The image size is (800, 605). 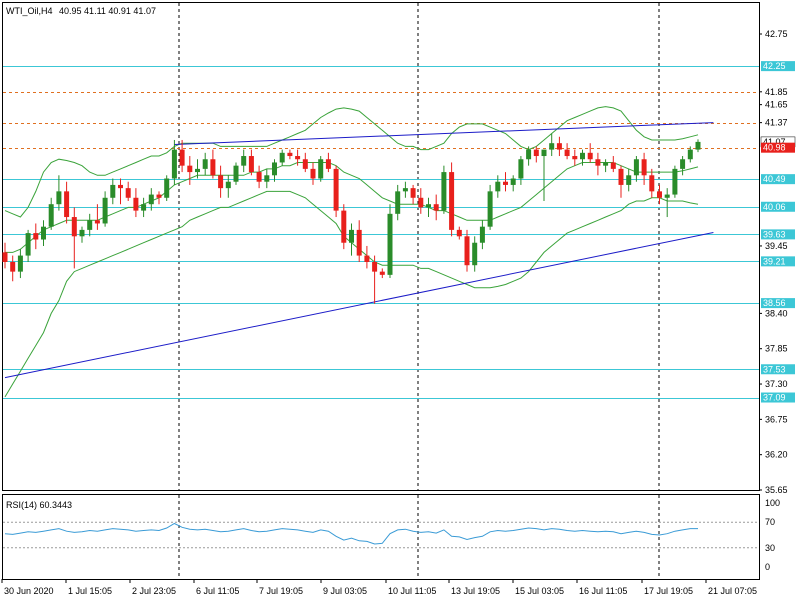 I want to click on level-price-label: 37.53, so click(x=774, y=369).